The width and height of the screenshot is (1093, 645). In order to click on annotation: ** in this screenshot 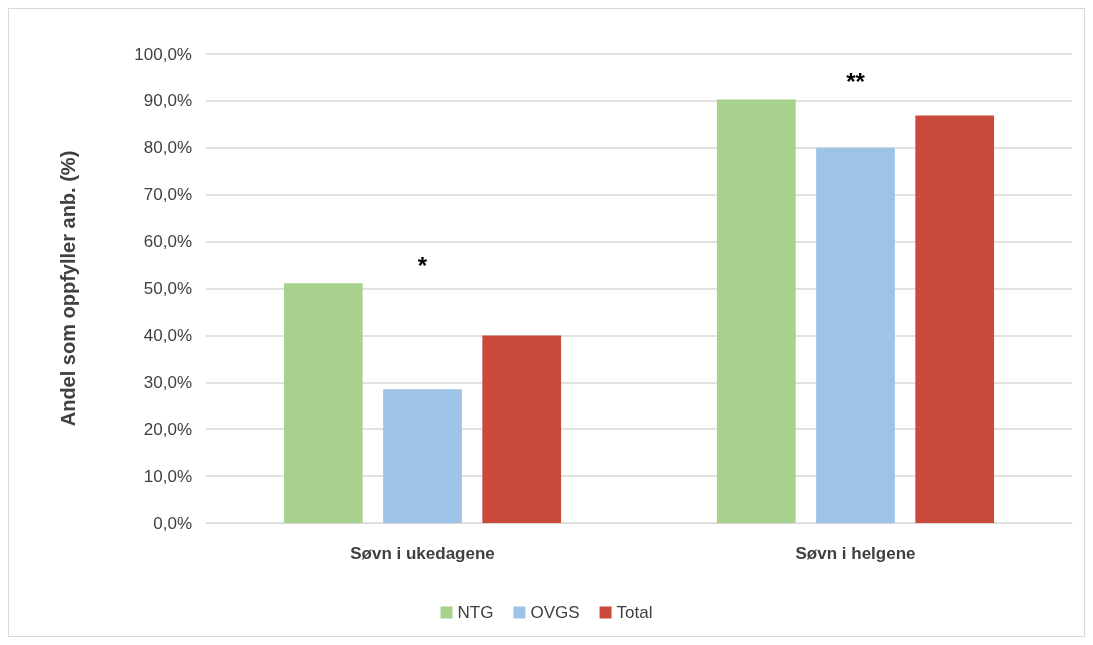, I will do `click(856, 81)`.